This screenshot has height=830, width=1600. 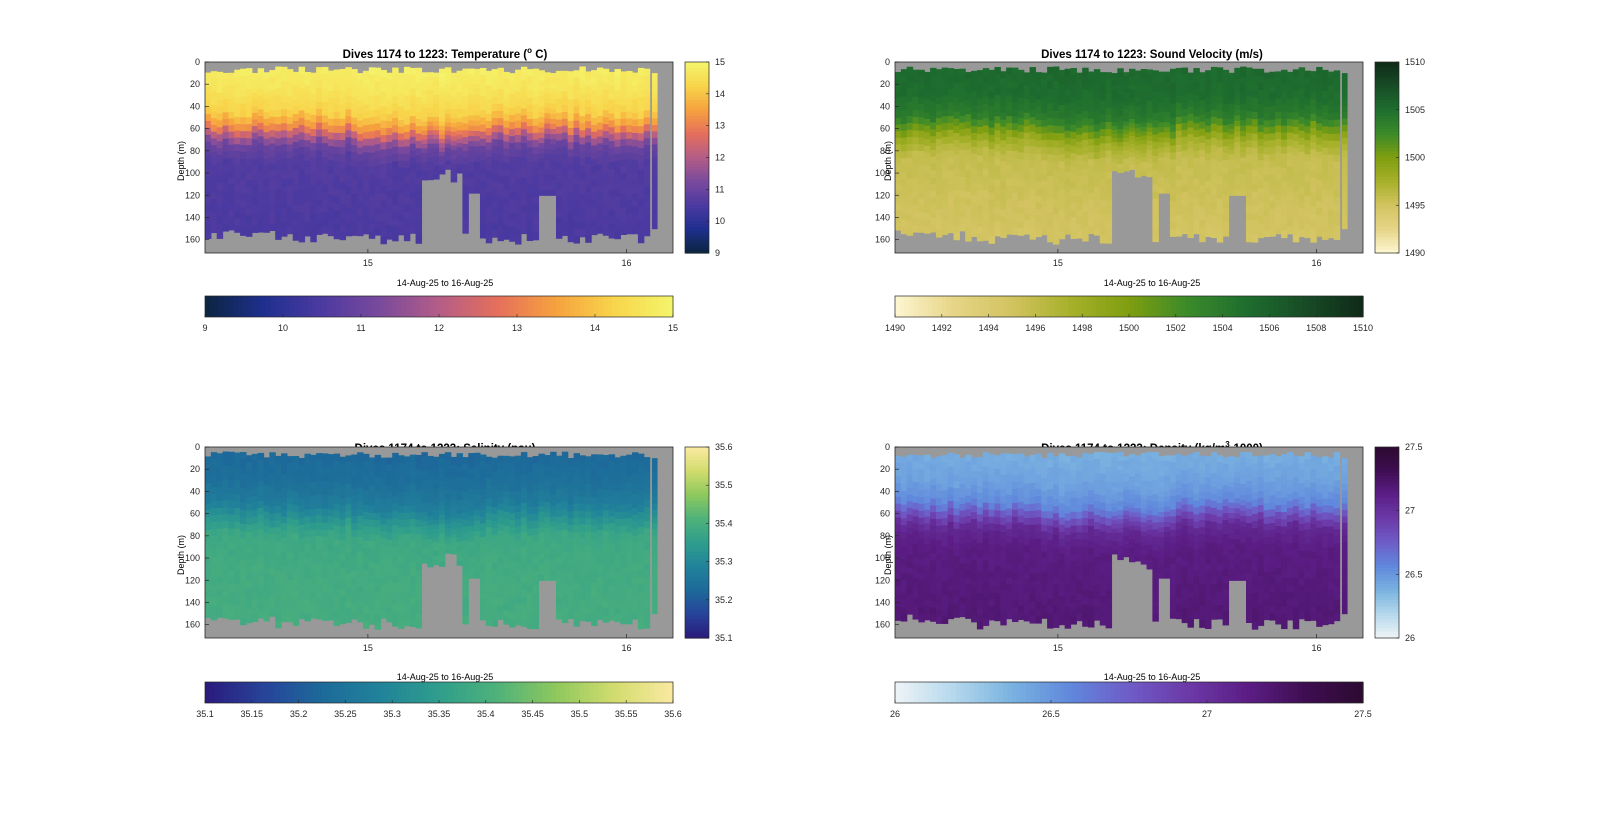 What do you see at coordinates (882, 217) in the screenshot?
I see `sound_velocity-y-tick-label: 140` at bounding box center [882, 217].